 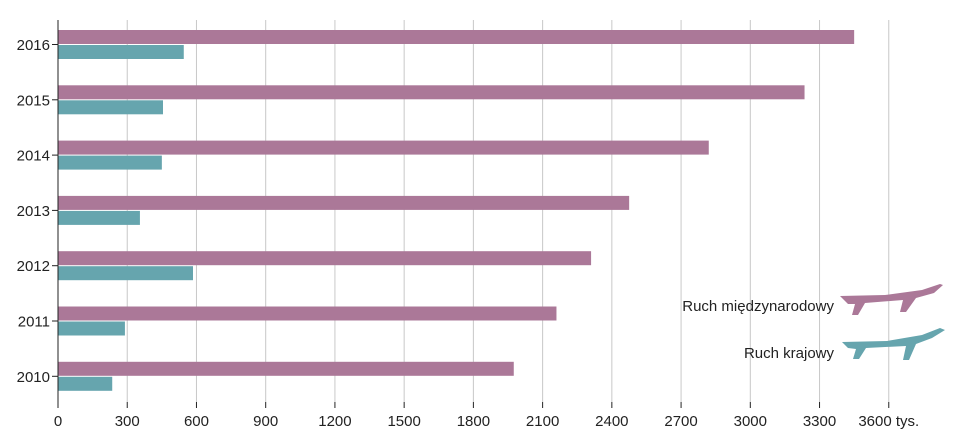 I want to click on x-tick-label: 3600 tys., so click(x=888, y=421).